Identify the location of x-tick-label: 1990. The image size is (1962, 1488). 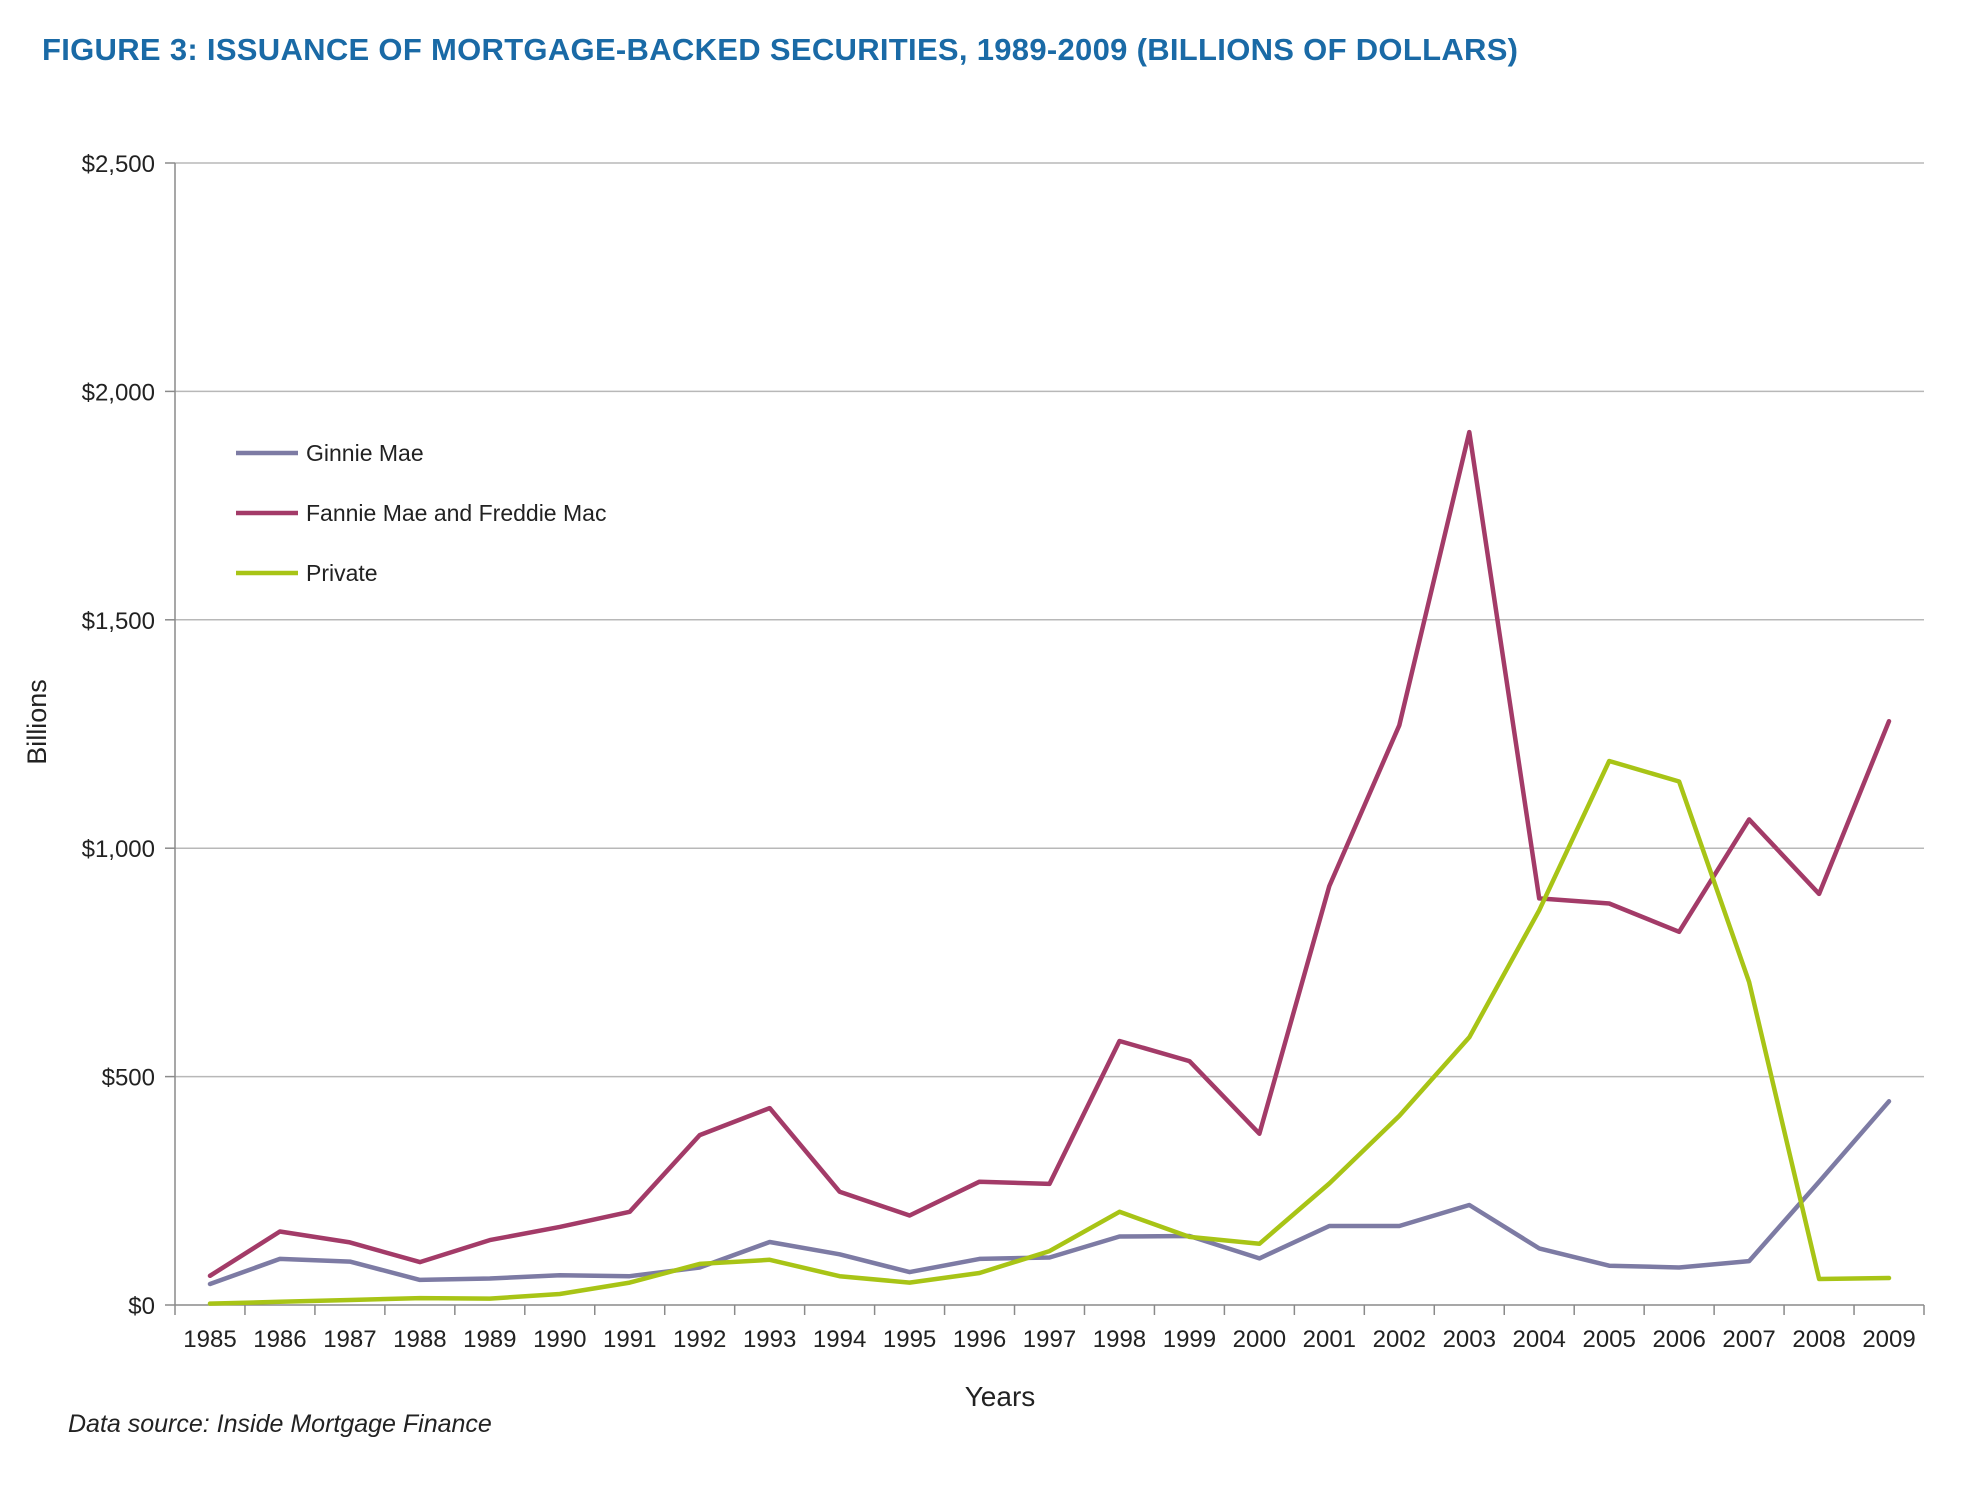
(559, 1339).